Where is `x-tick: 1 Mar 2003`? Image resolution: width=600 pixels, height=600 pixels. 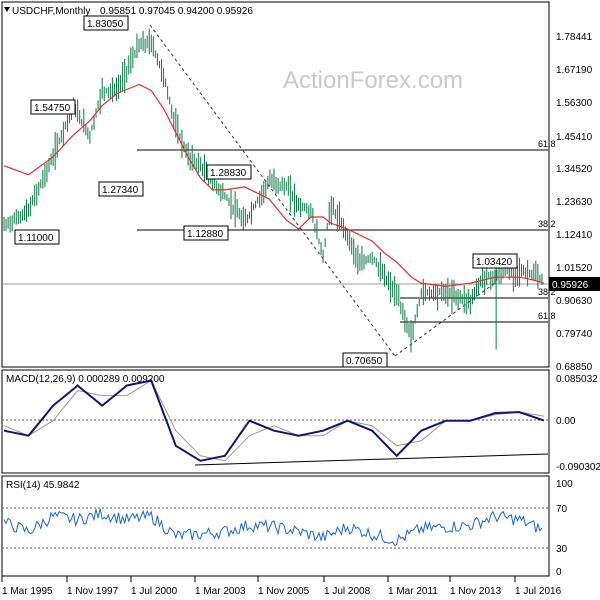 x-tick: 1 Mar 2003 is located at coordinates (220, 591).